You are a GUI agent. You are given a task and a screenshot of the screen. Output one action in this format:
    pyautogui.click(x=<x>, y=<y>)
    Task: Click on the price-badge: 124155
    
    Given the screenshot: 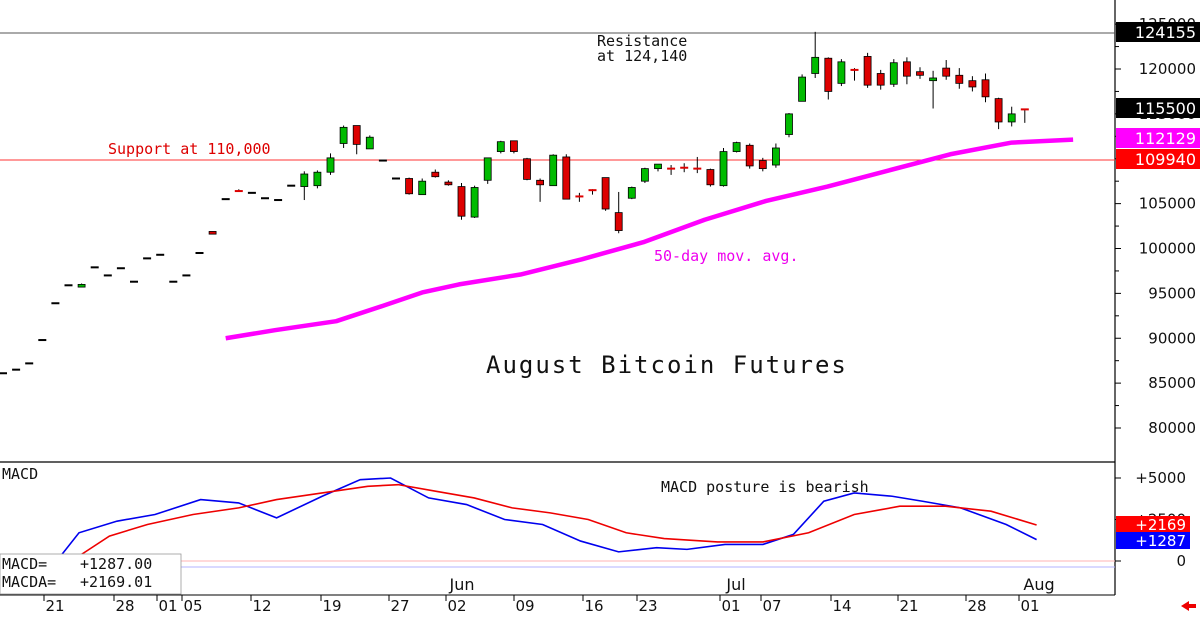 What is the action you would take?
    pyautogui.click(x=1158, y=32)
    